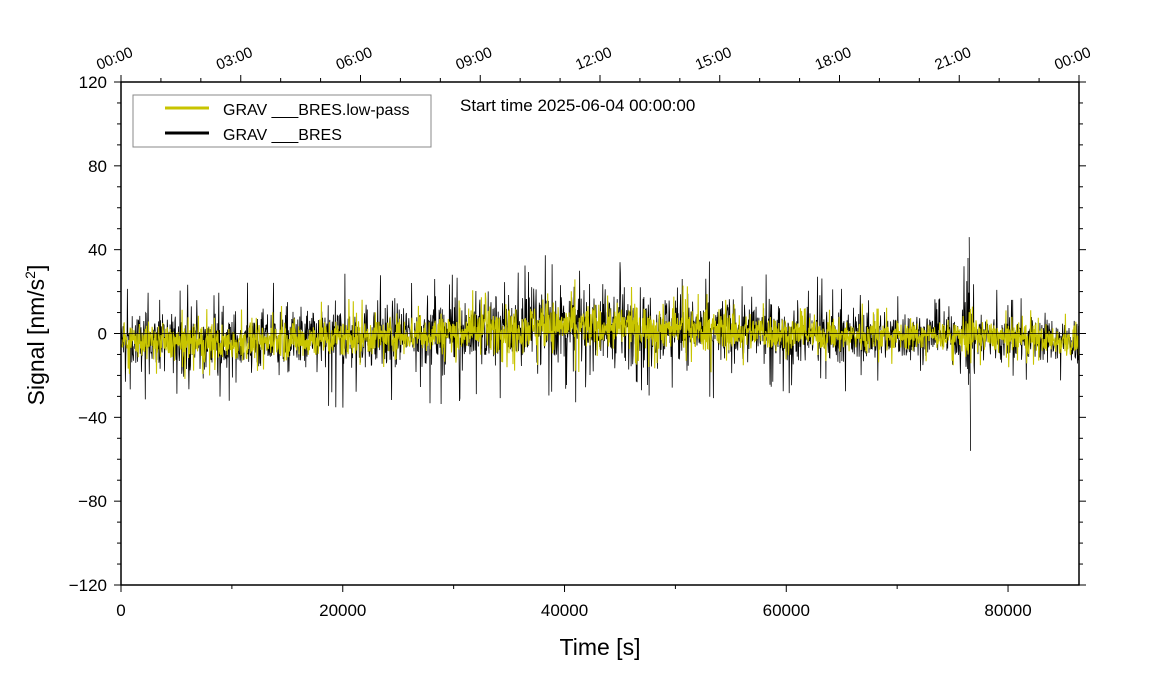 This screenshot has width=1151, height=700. I want to click on x-tick-label: 60000, so click(786, 610).